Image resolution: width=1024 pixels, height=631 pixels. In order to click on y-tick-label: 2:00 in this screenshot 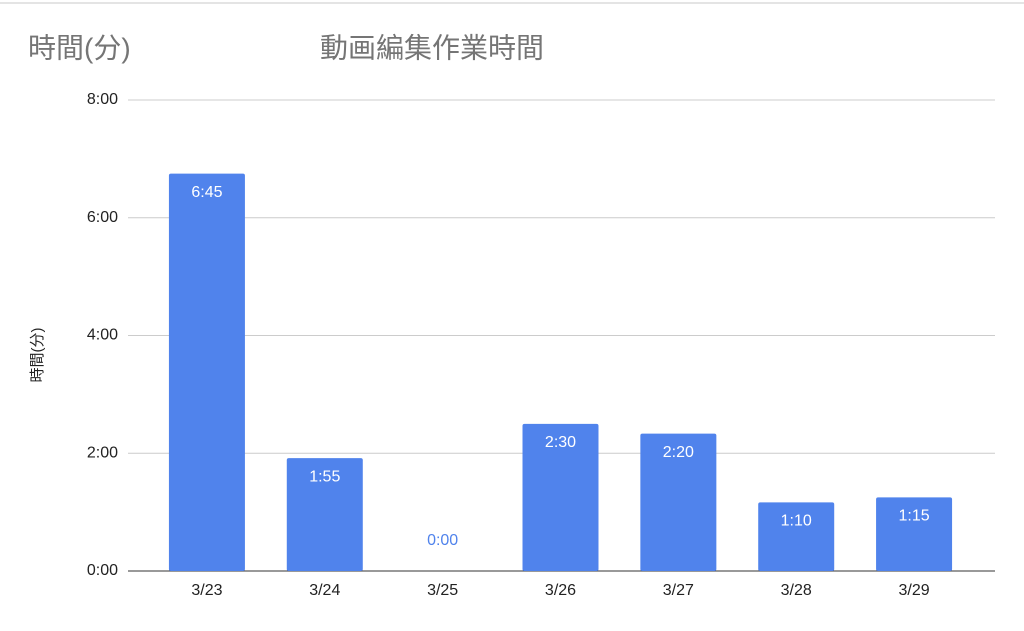, I will do `click(102, 452)`.